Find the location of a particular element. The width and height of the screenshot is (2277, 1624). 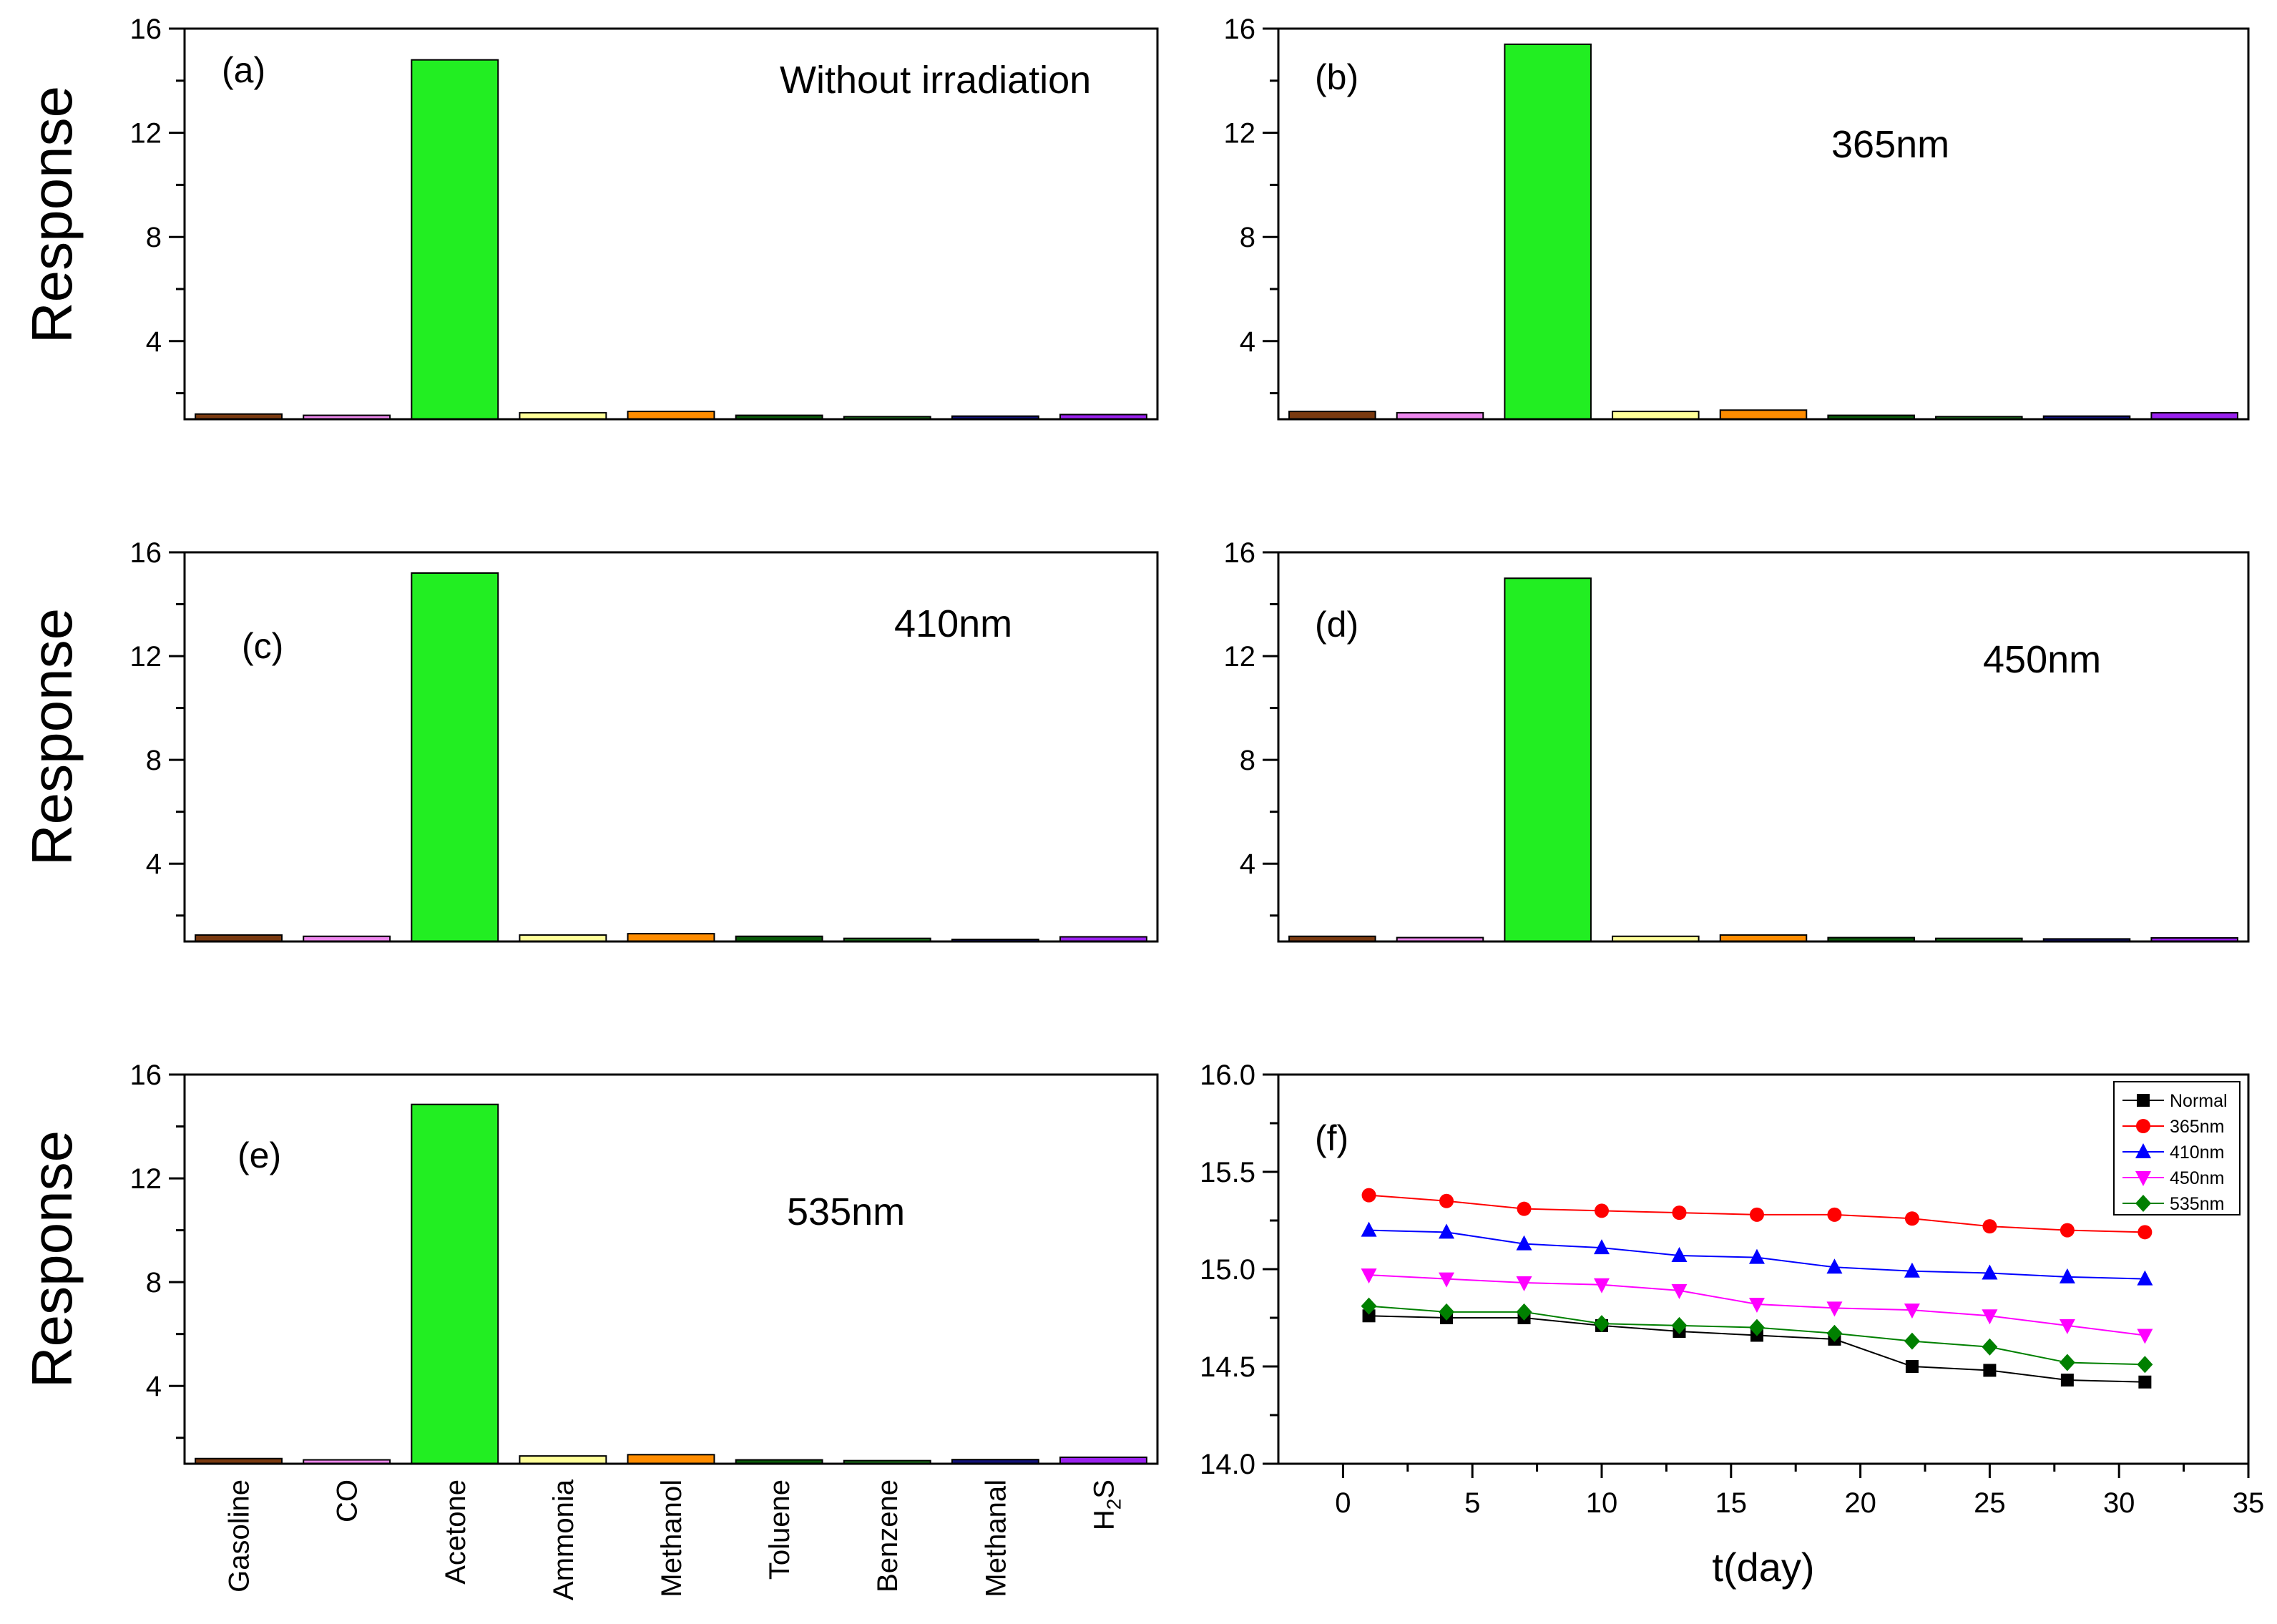

legend: Normal 365nm 410nm 450nm 535nm is located at coordinates (2177, 1148).